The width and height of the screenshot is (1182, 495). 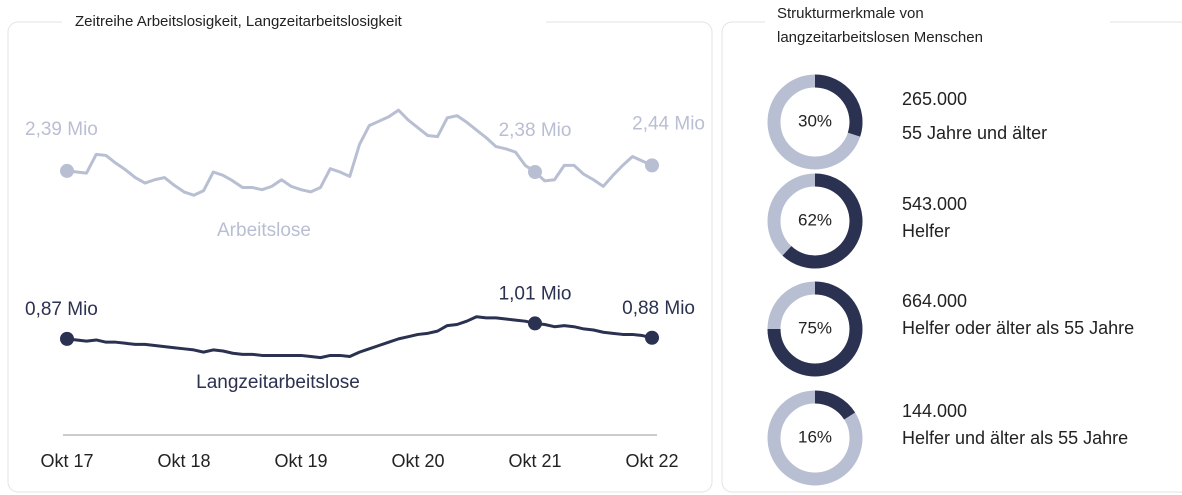 What do you see at coordinates (935, 301) in the screenshot?
I see `count-label: 664.000` at bounding box center [935, 301].